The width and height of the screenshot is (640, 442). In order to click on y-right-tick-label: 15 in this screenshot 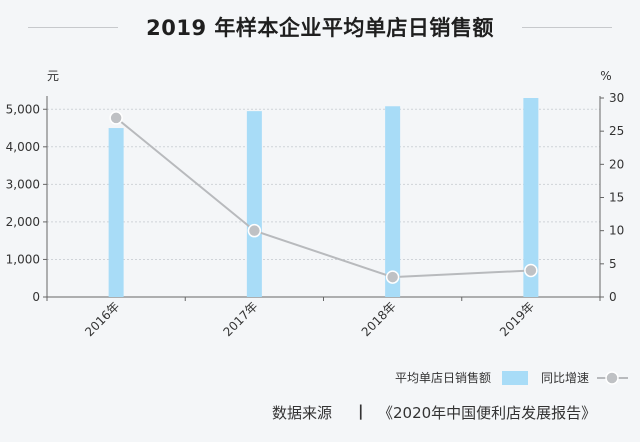, I will do `click(616, 198)`.